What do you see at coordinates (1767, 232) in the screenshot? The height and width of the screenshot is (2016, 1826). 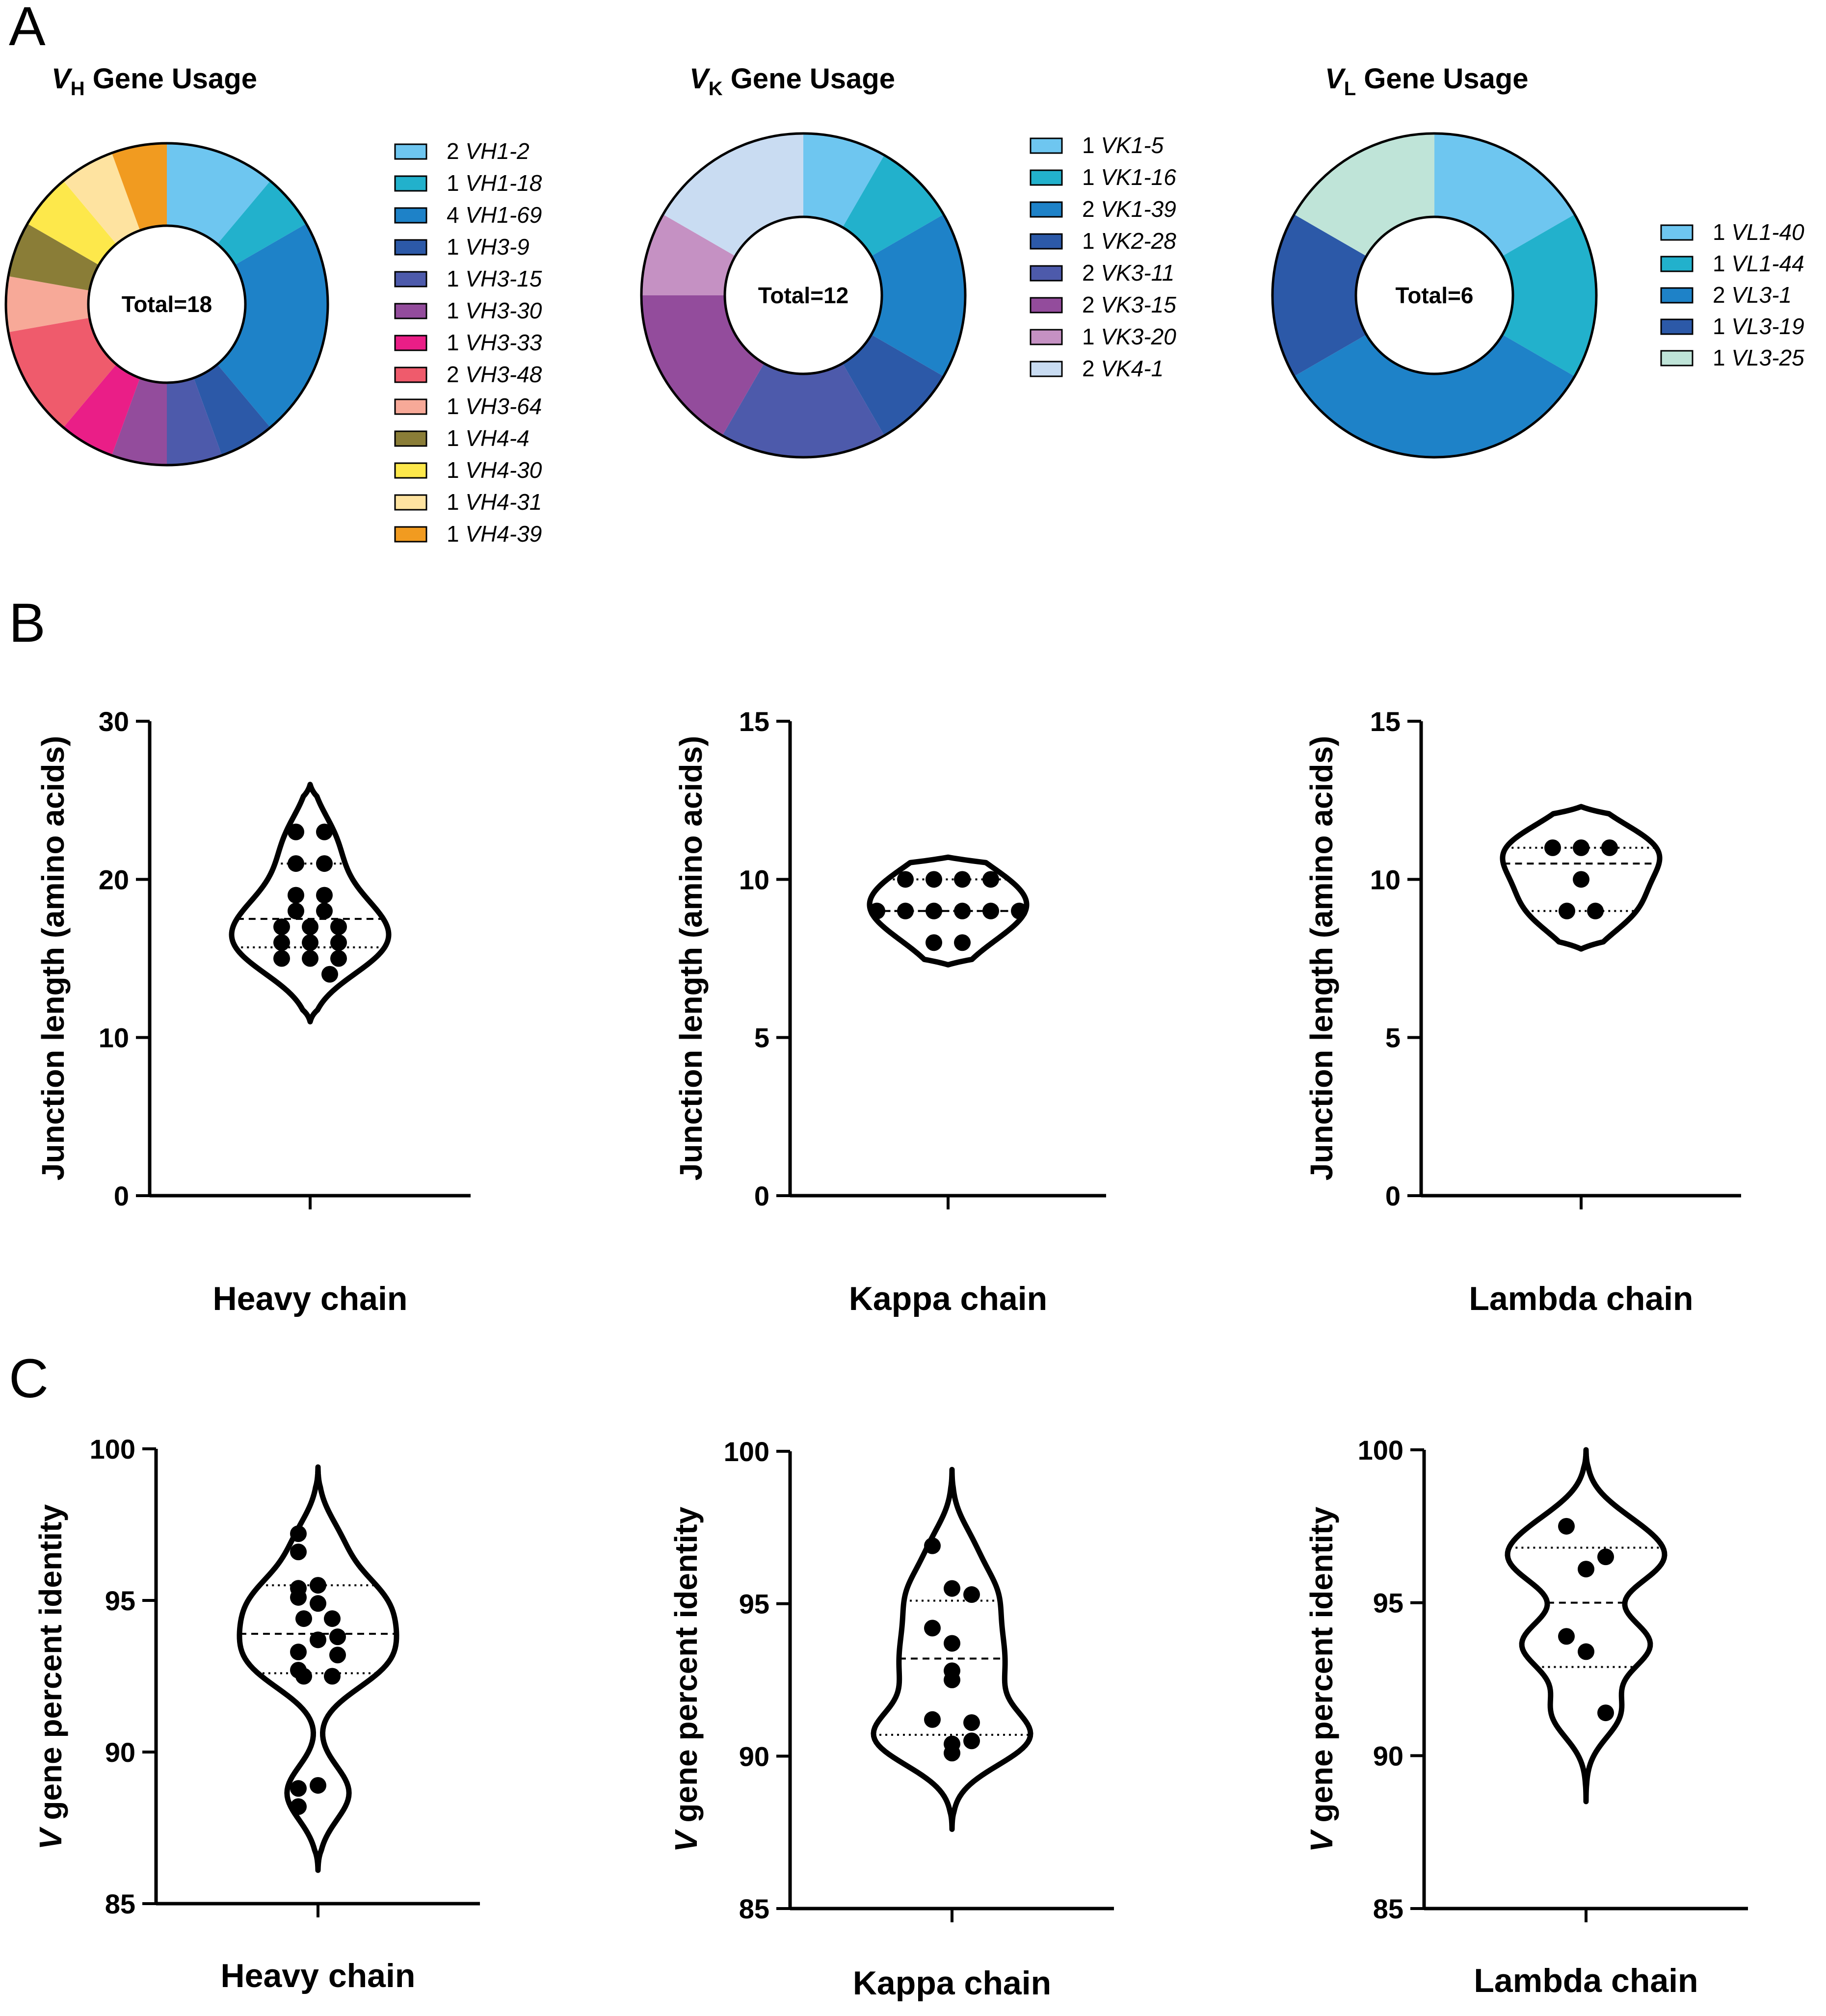 I see `legend-gene: VL1-40` at bounding box center [1767, 232].